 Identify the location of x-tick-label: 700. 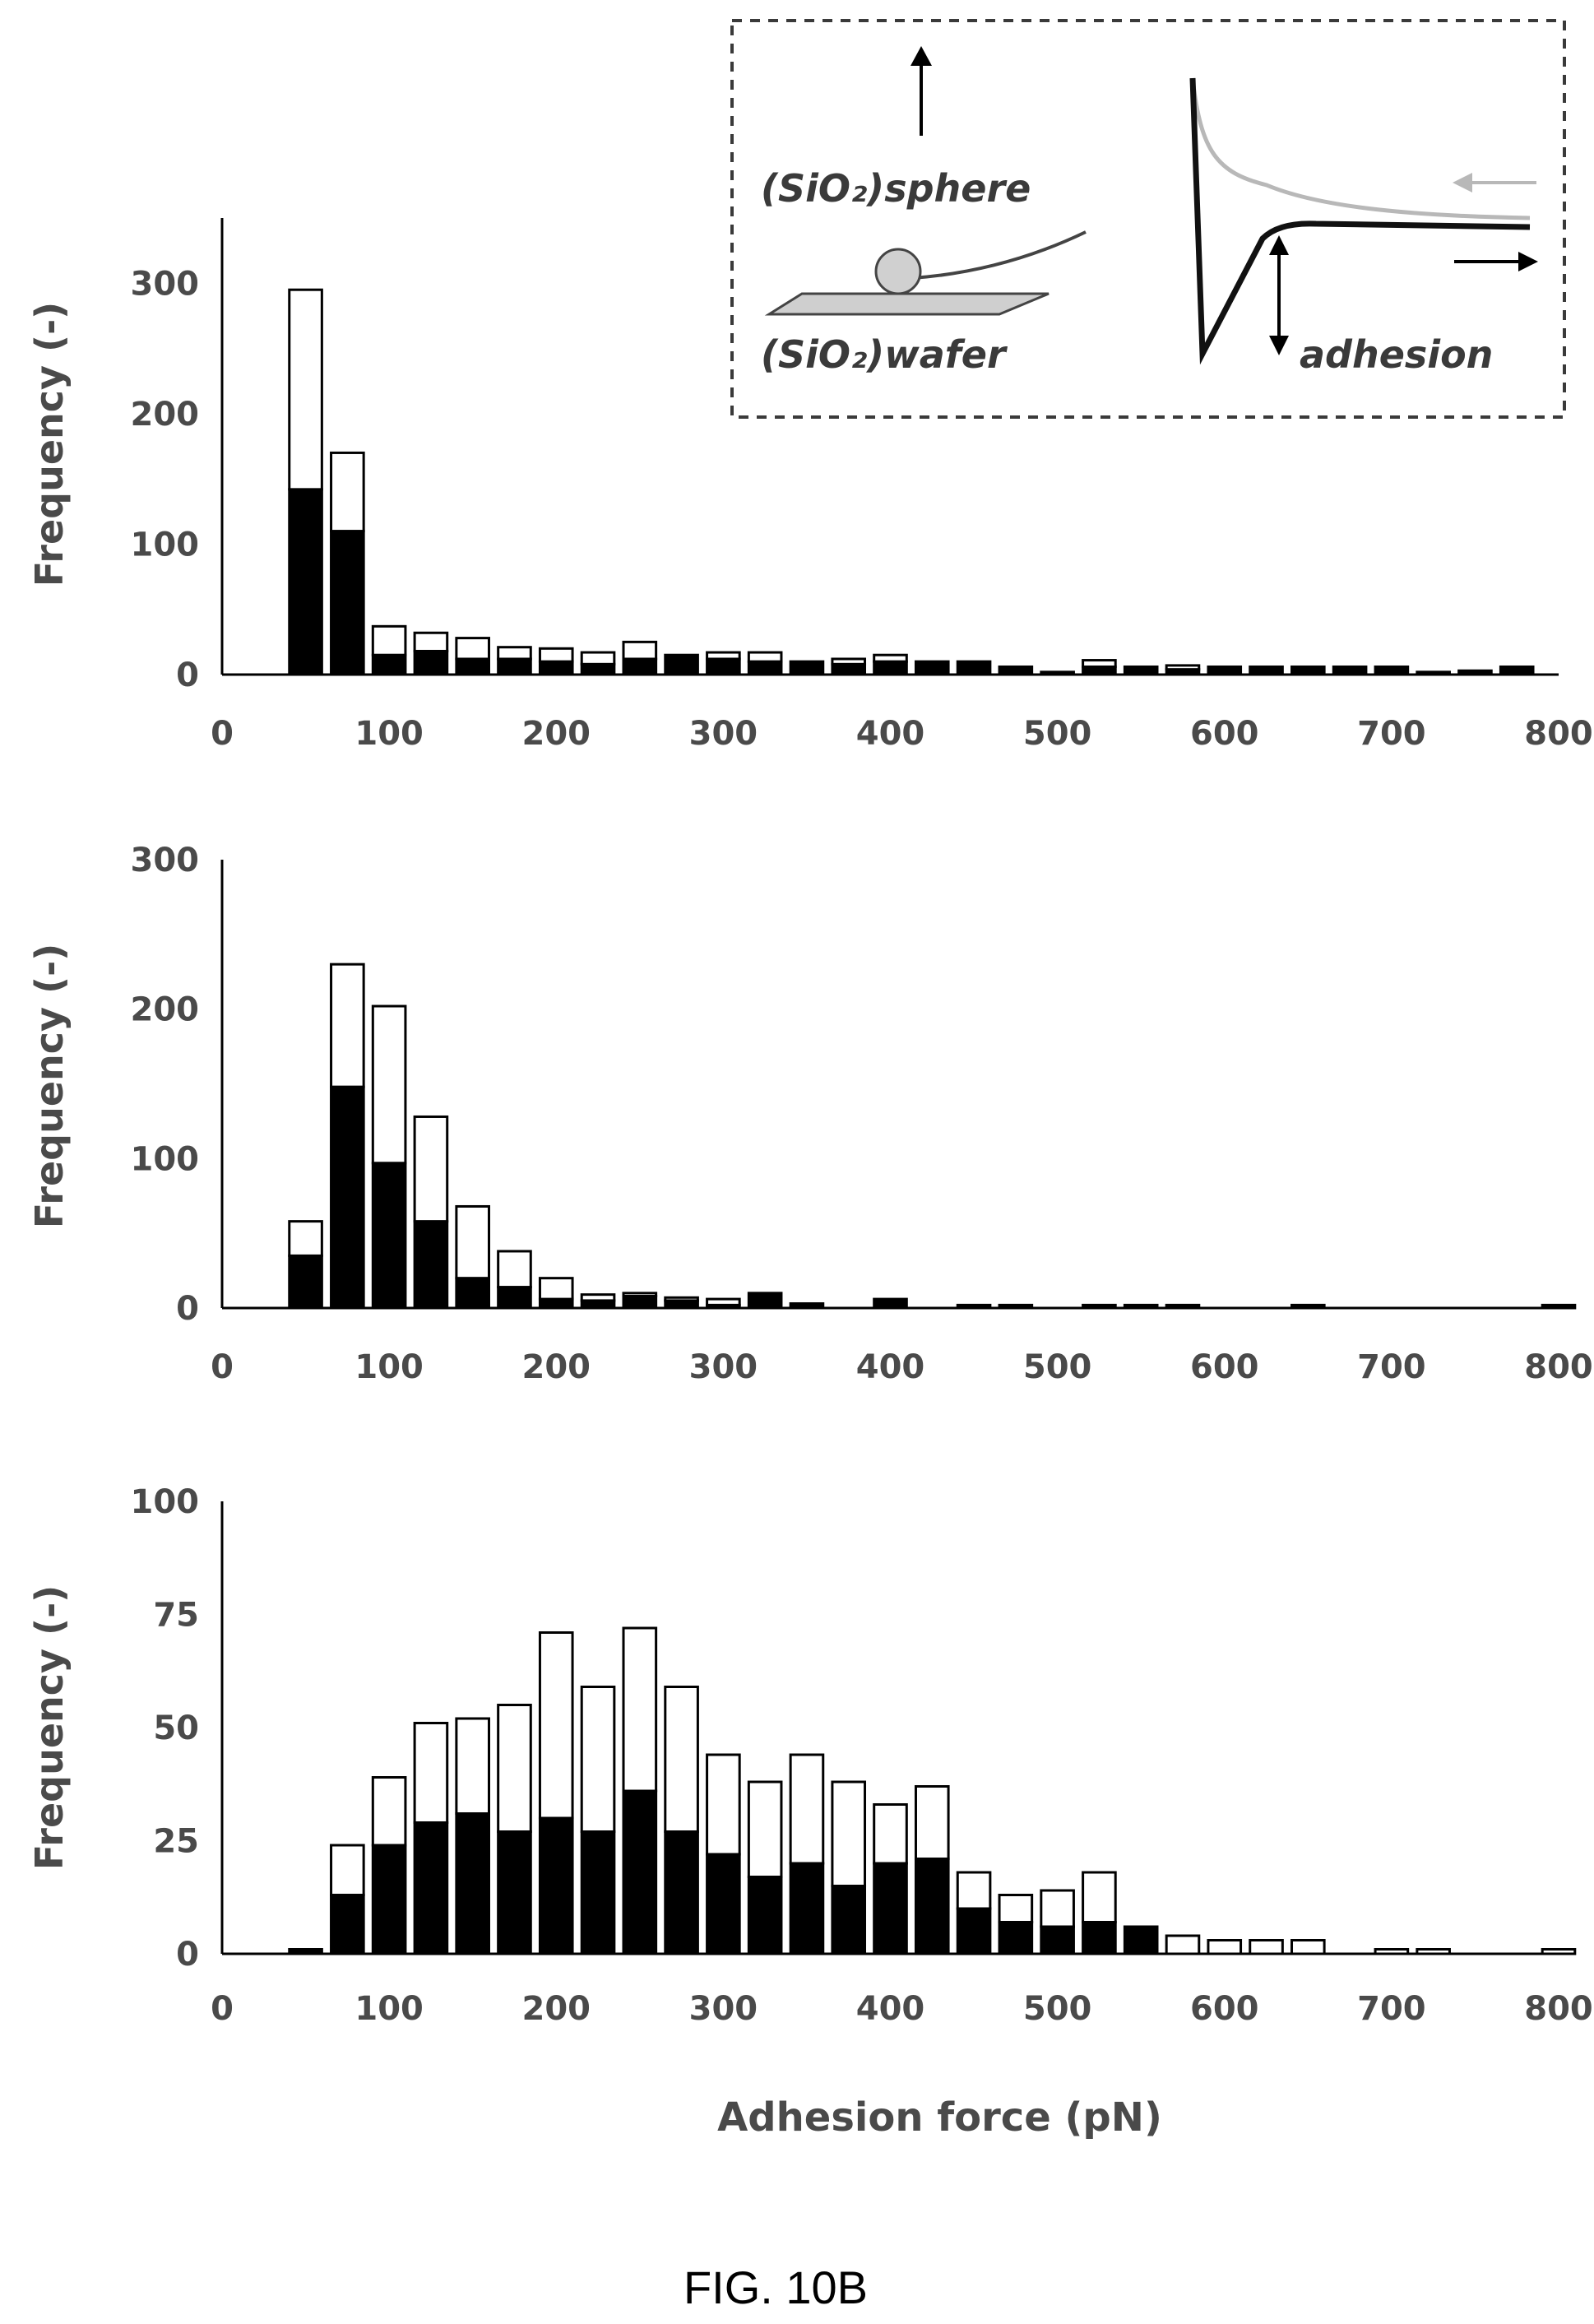
(1391, 2009).